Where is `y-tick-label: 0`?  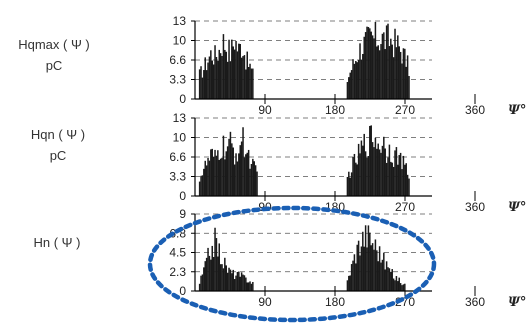
y-tick-label: 0 is located at coordinates (182, 99).